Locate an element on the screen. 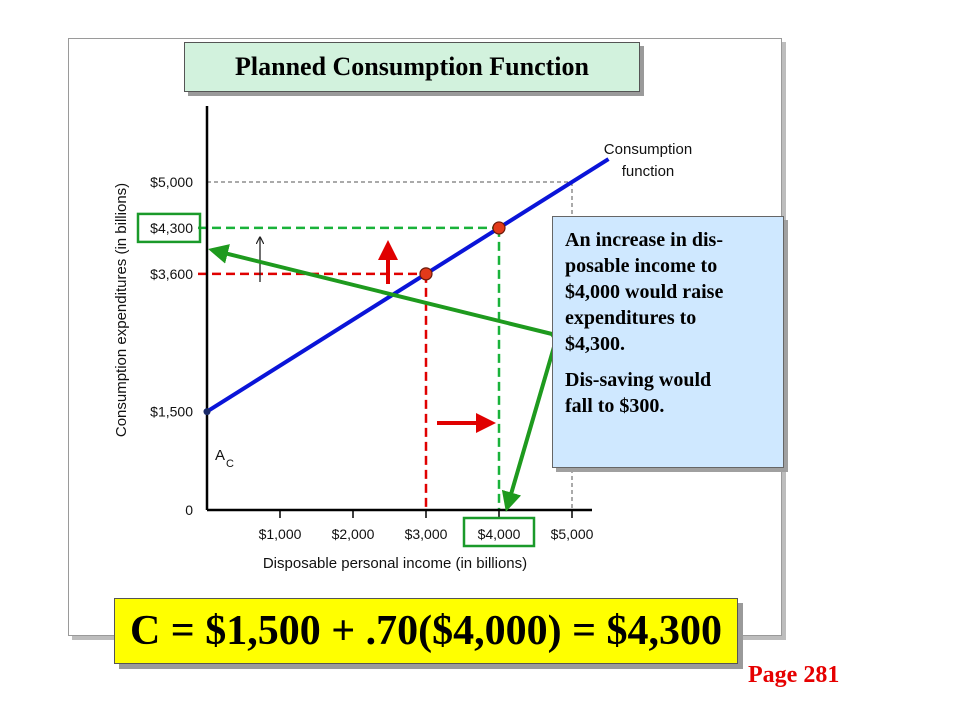 This screenshot has height=720, width=960. x-tick-label: $4,000 is located at coordinates (499, 534).